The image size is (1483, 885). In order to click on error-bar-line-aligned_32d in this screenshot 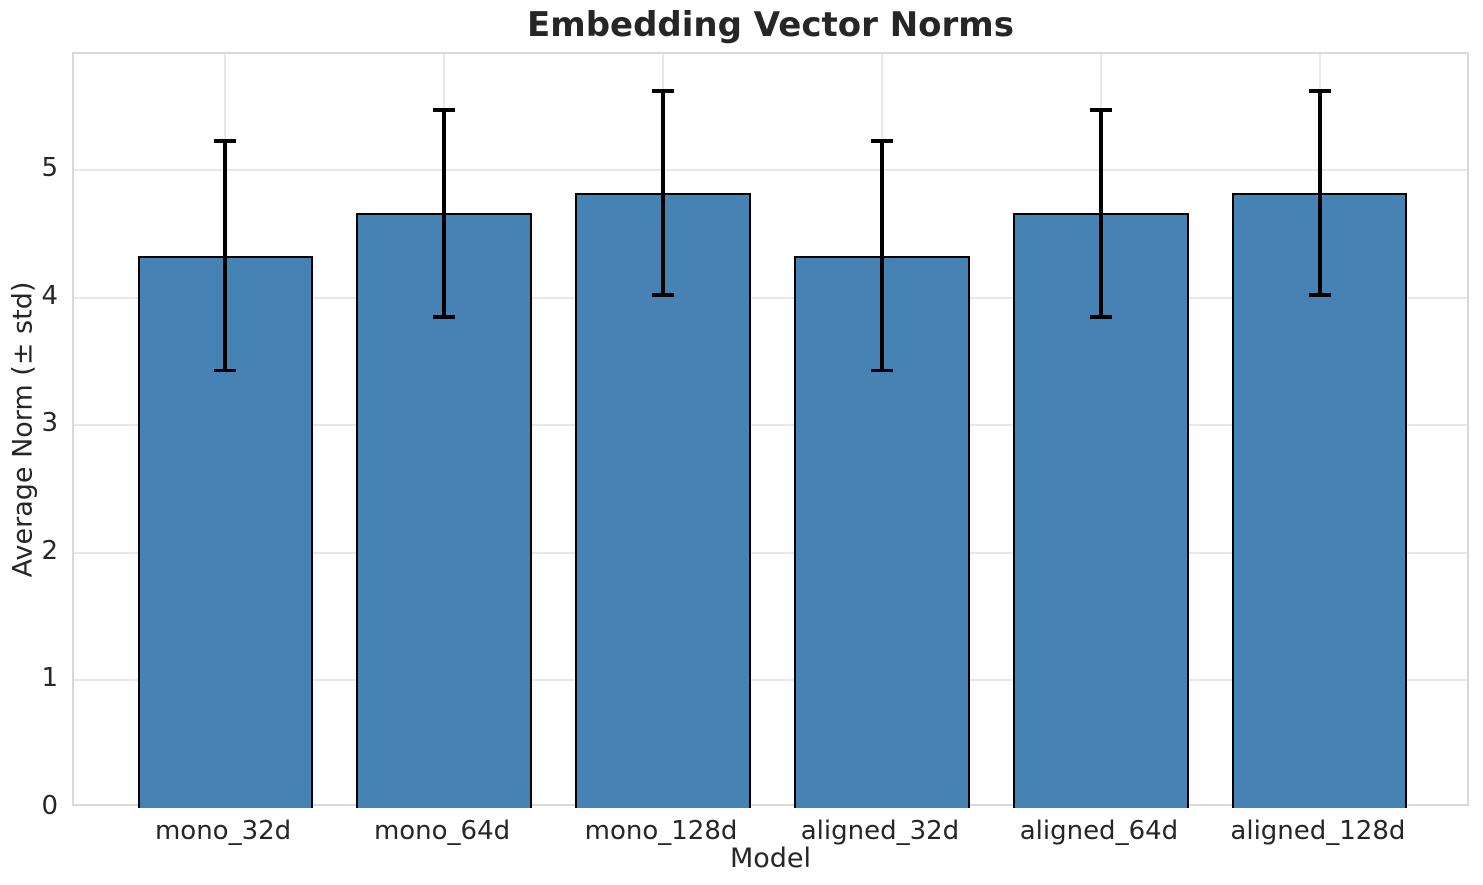, I will do `click(882, 255)`.